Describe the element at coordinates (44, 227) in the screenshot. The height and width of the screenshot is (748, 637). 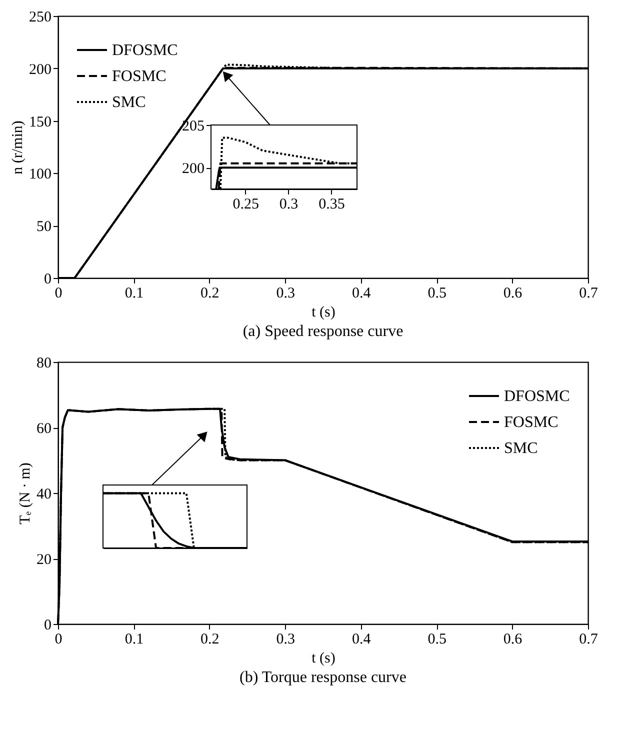
I see `y-tick-label: 50` at that location.